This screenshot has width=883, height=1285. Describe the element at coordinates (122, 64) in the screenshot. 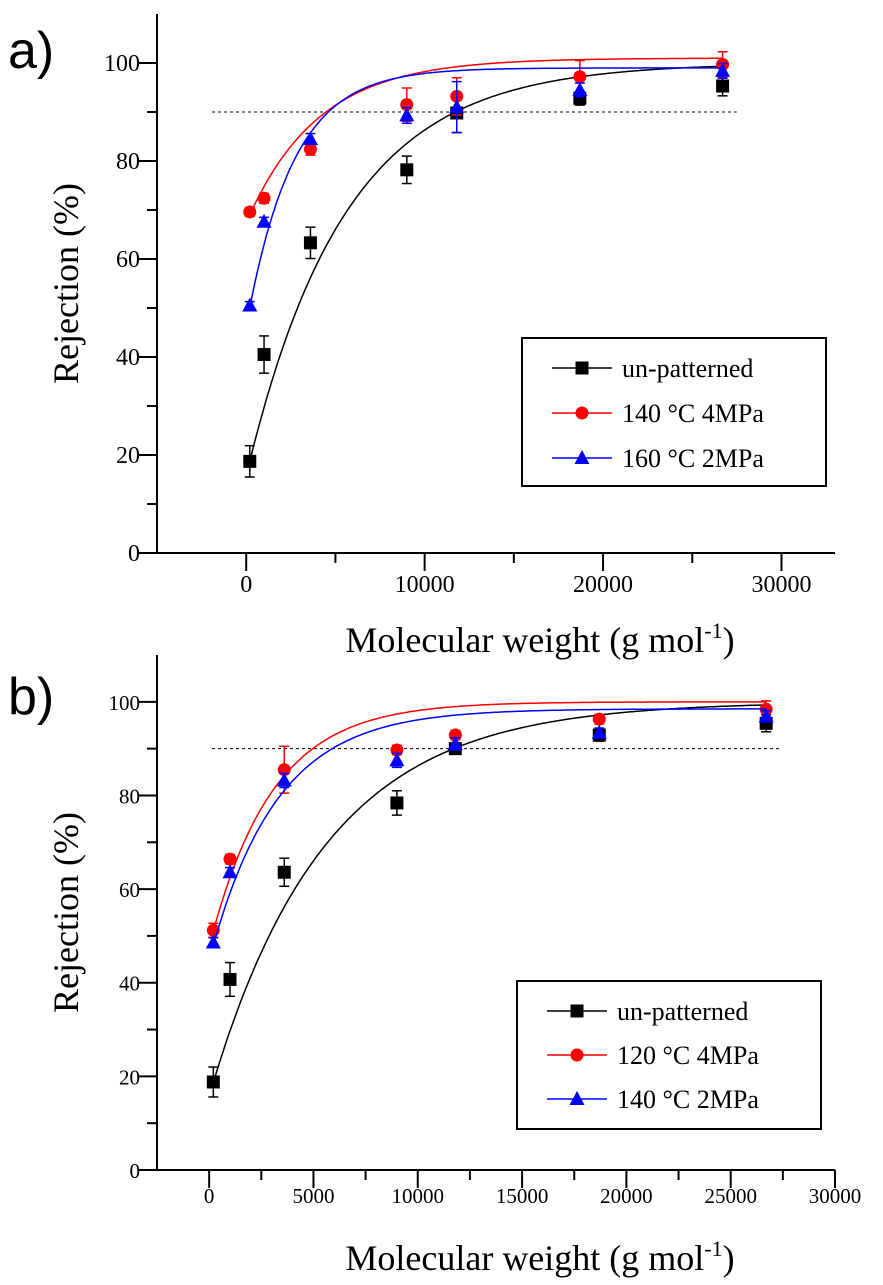

I see `panel-a-y-tick-label: 100` at that location.